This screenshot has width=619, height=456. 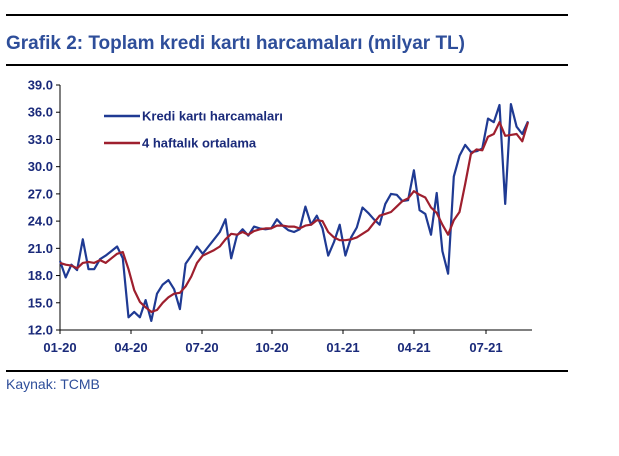 I want to click on x-tick-label: 07-20, so click(x=201, y=347).